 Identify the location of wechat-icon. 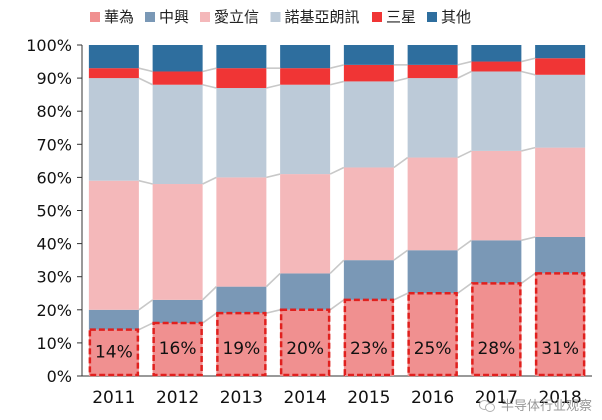
(486, 405).